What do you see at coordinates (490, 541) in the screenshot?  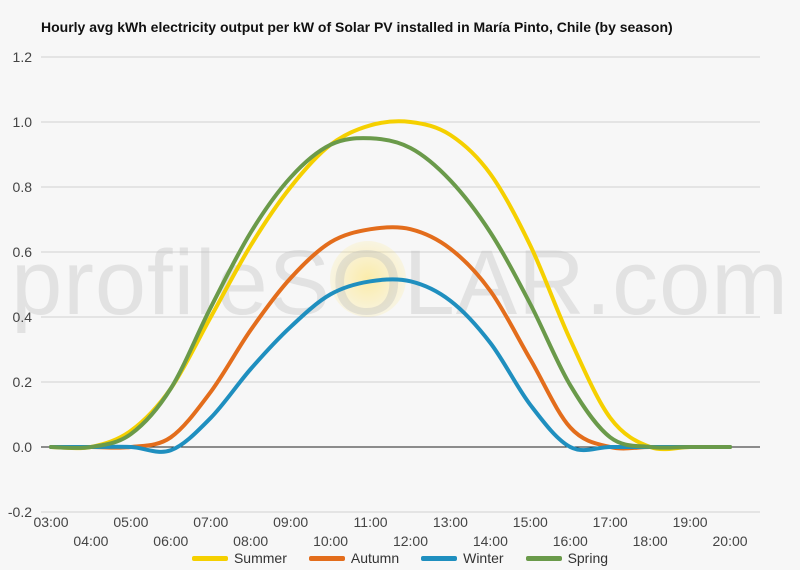 I see `x-tick-label: 14:00` at bounding box center [490, 541].